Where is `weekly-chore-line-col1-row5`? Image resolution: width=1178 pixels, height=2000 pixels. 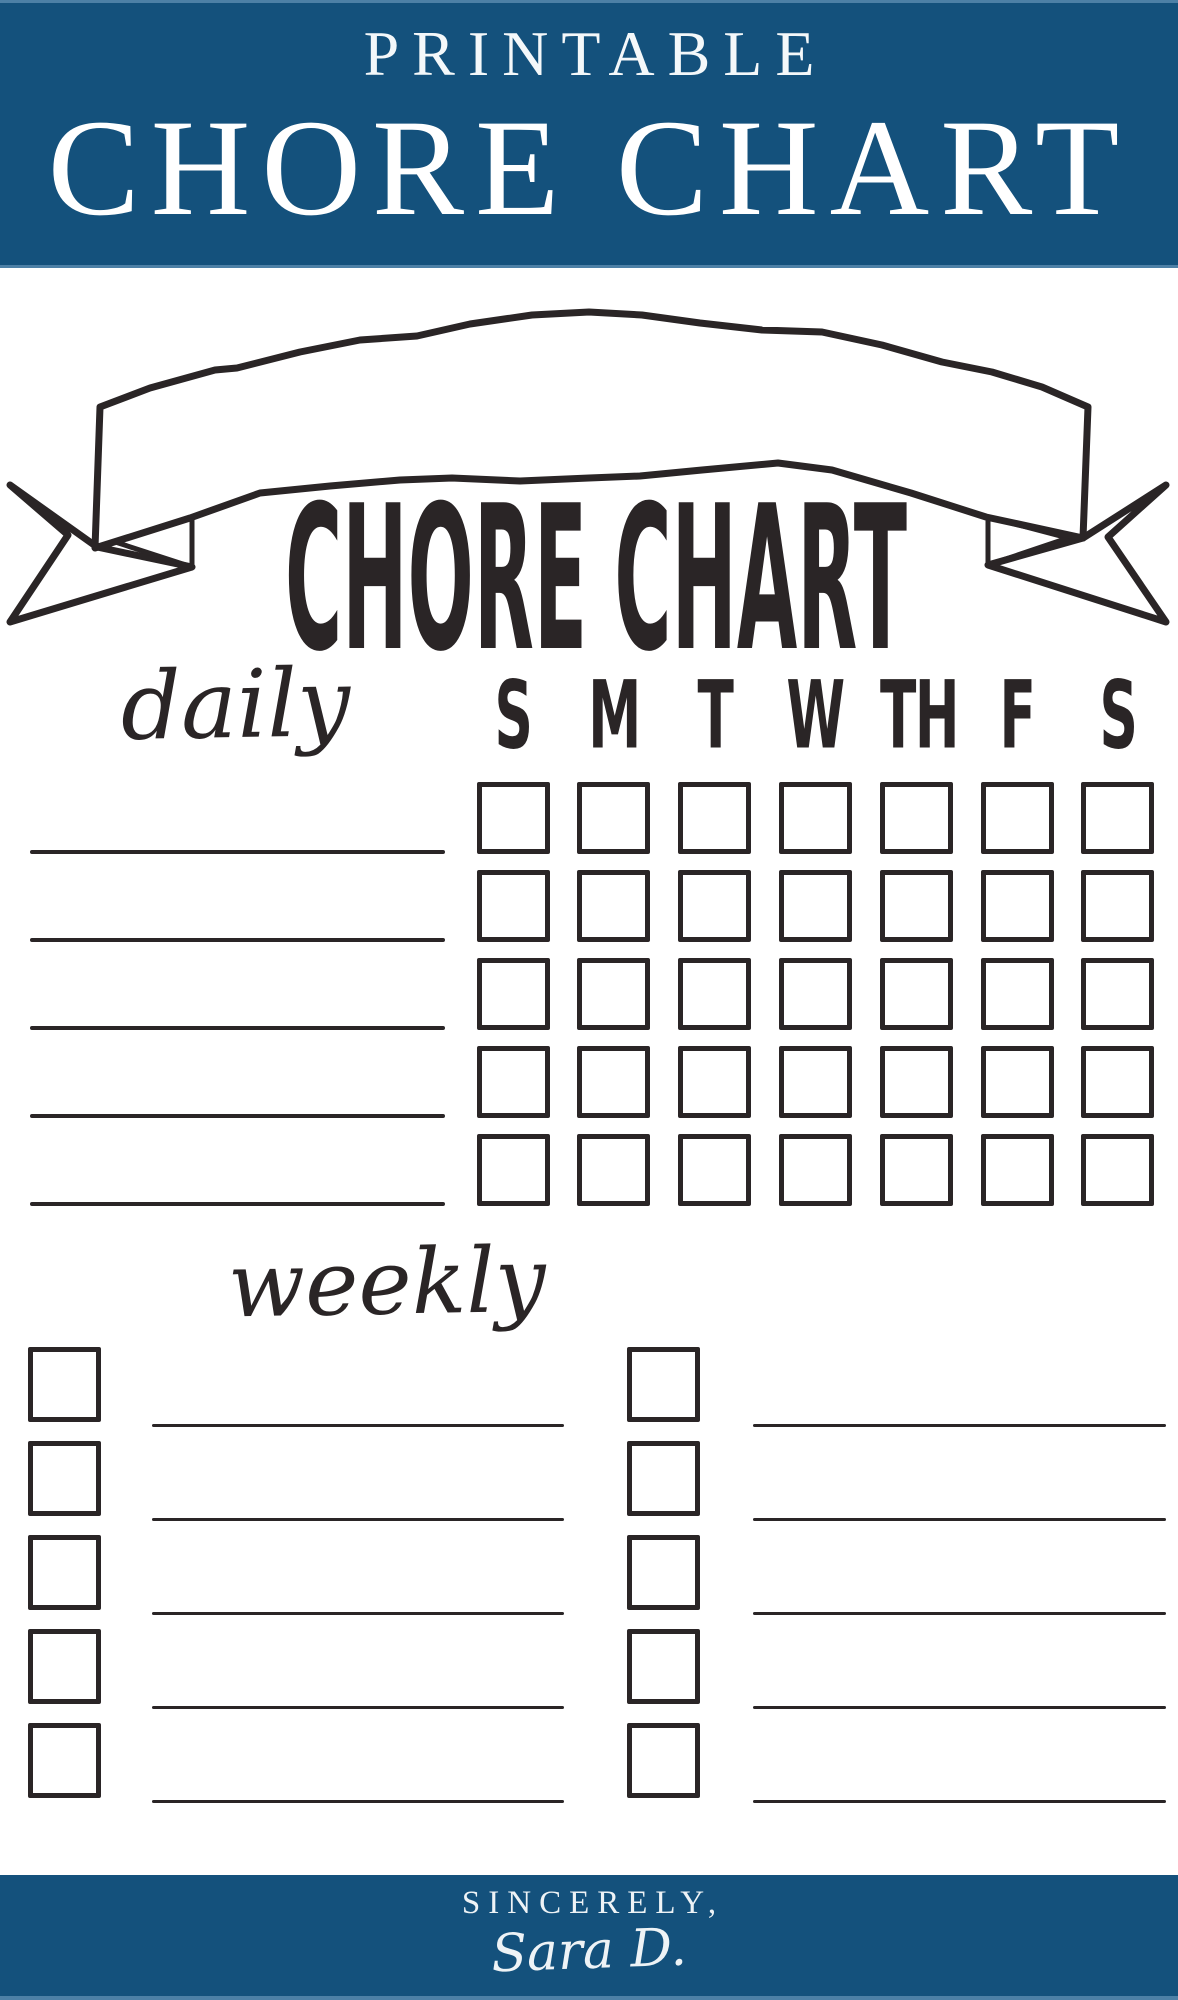
weekly-chore-line-col1-row5 is located at coordinates (358, 1801).